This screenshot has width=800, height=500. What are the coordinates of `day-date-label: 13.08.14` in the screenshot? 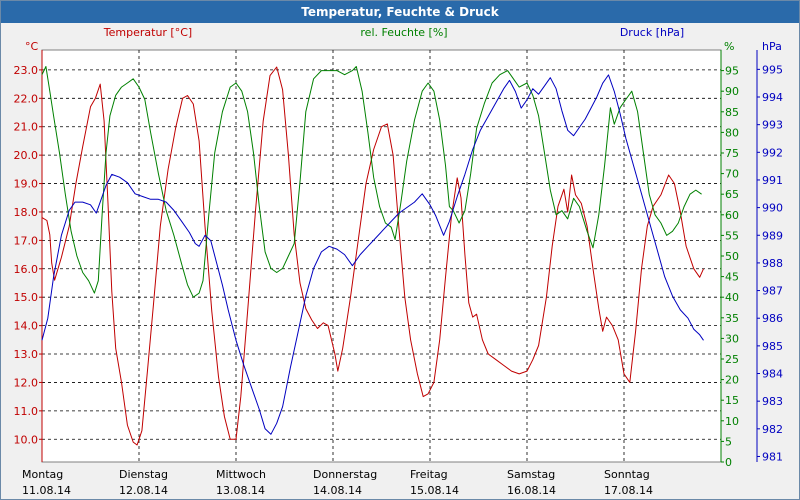 It's located at (240, 490).